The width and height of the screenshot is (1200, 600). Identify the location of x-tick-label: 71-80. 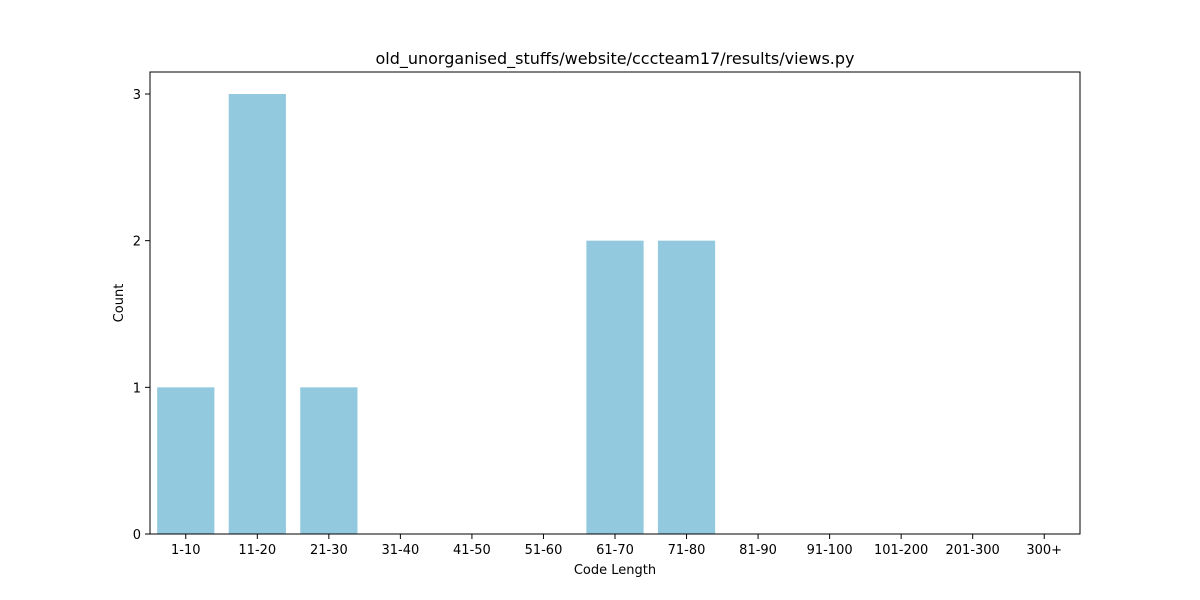
(687, 550).